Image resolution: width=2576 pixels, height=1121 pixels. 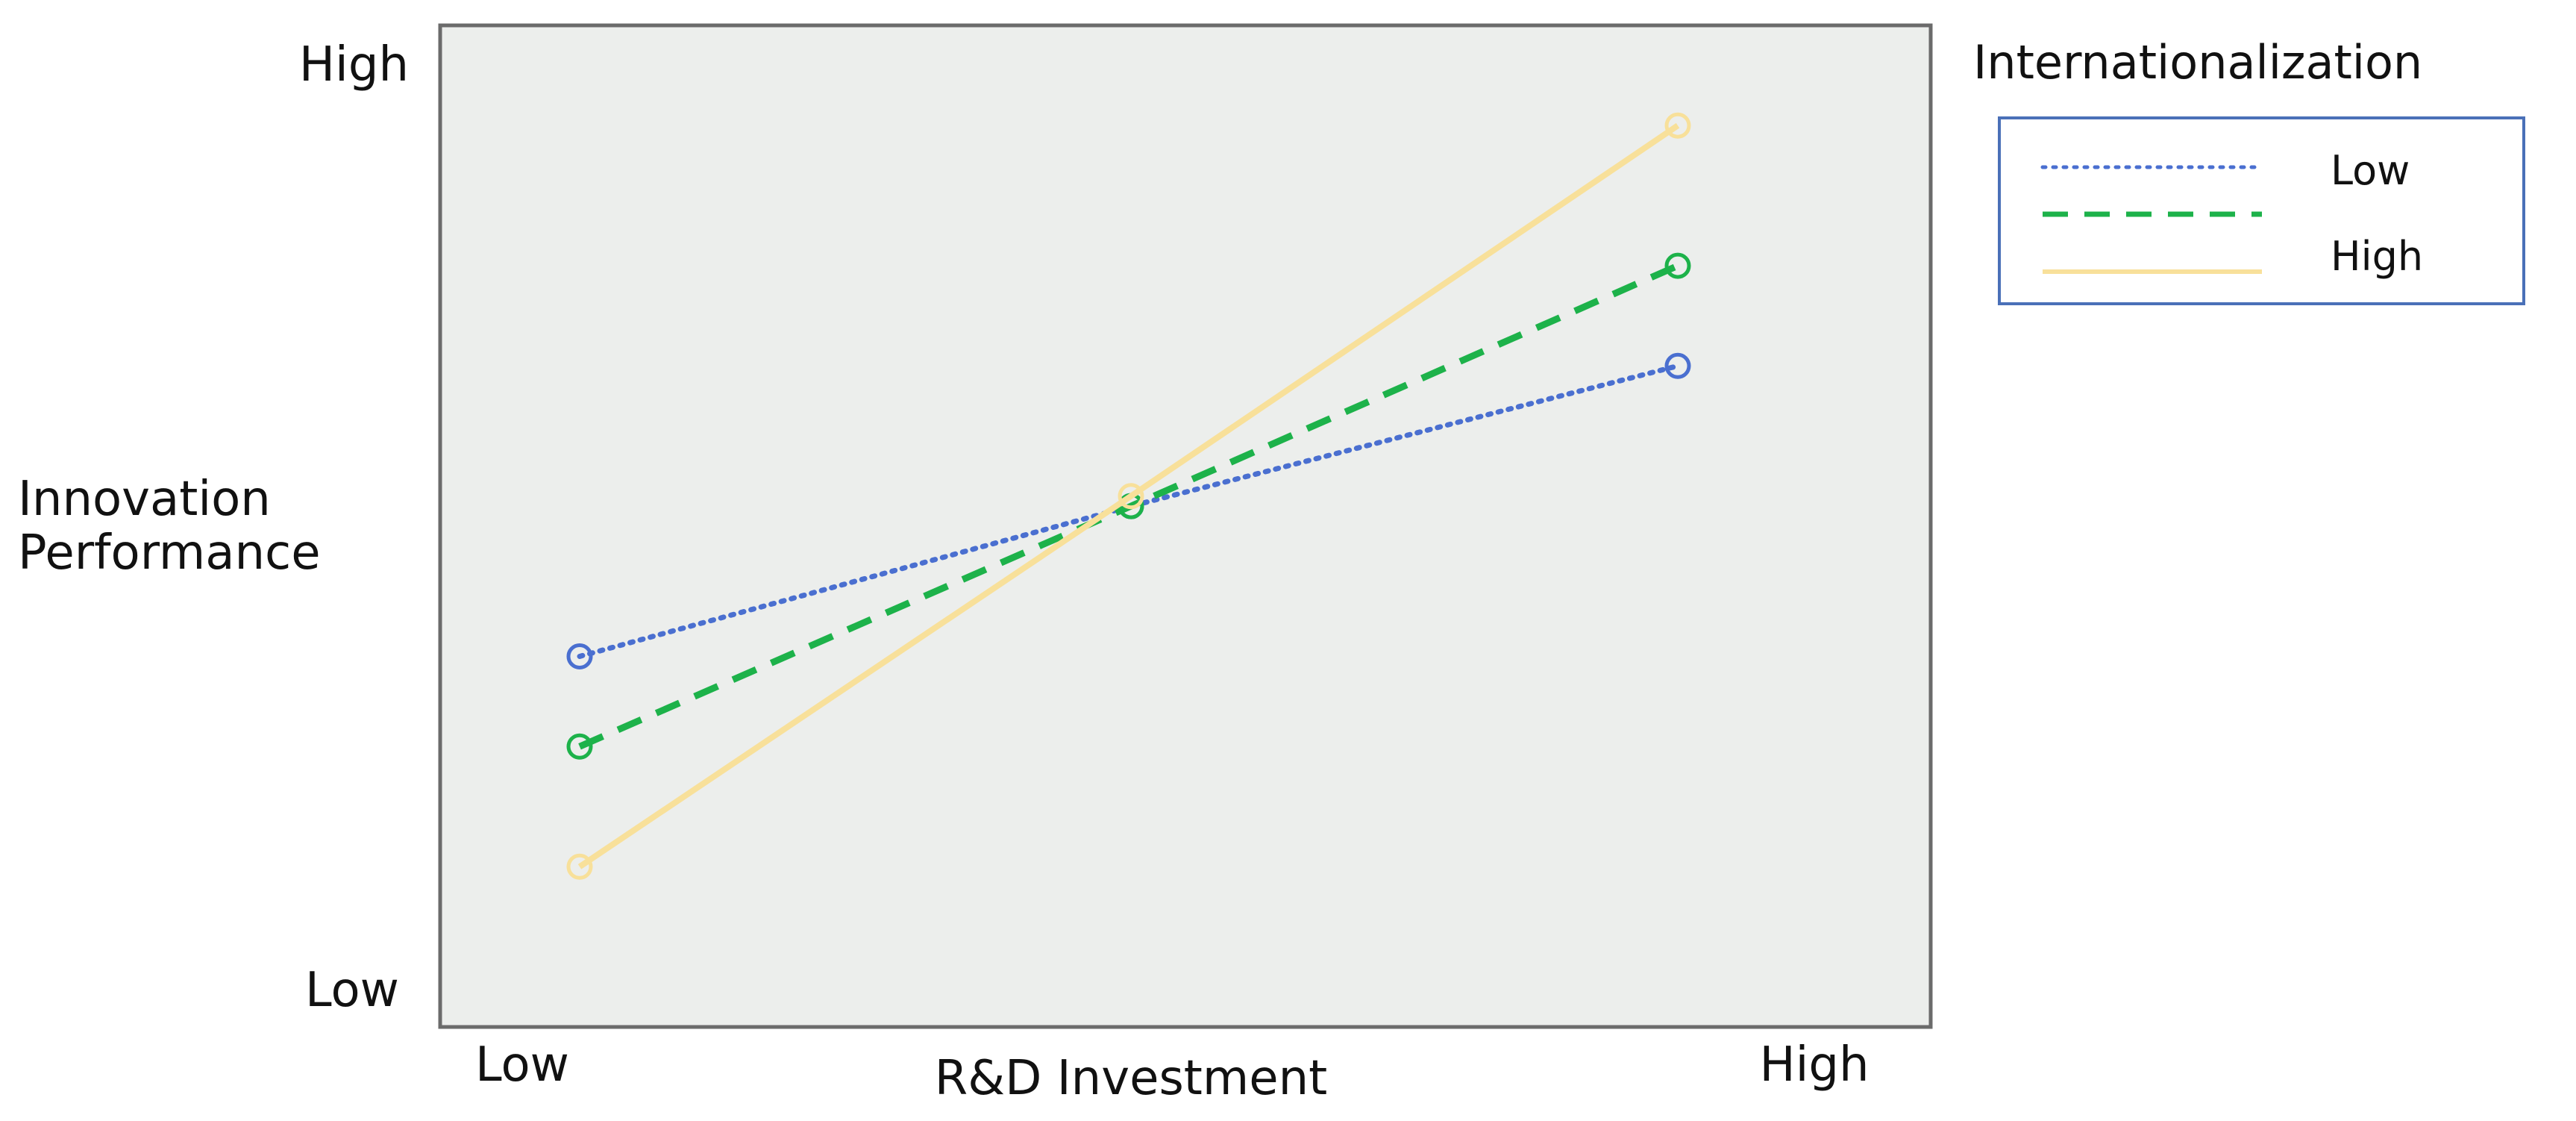 I want to click on x-tick-label-high: High, so click(x=1814, y=1065).